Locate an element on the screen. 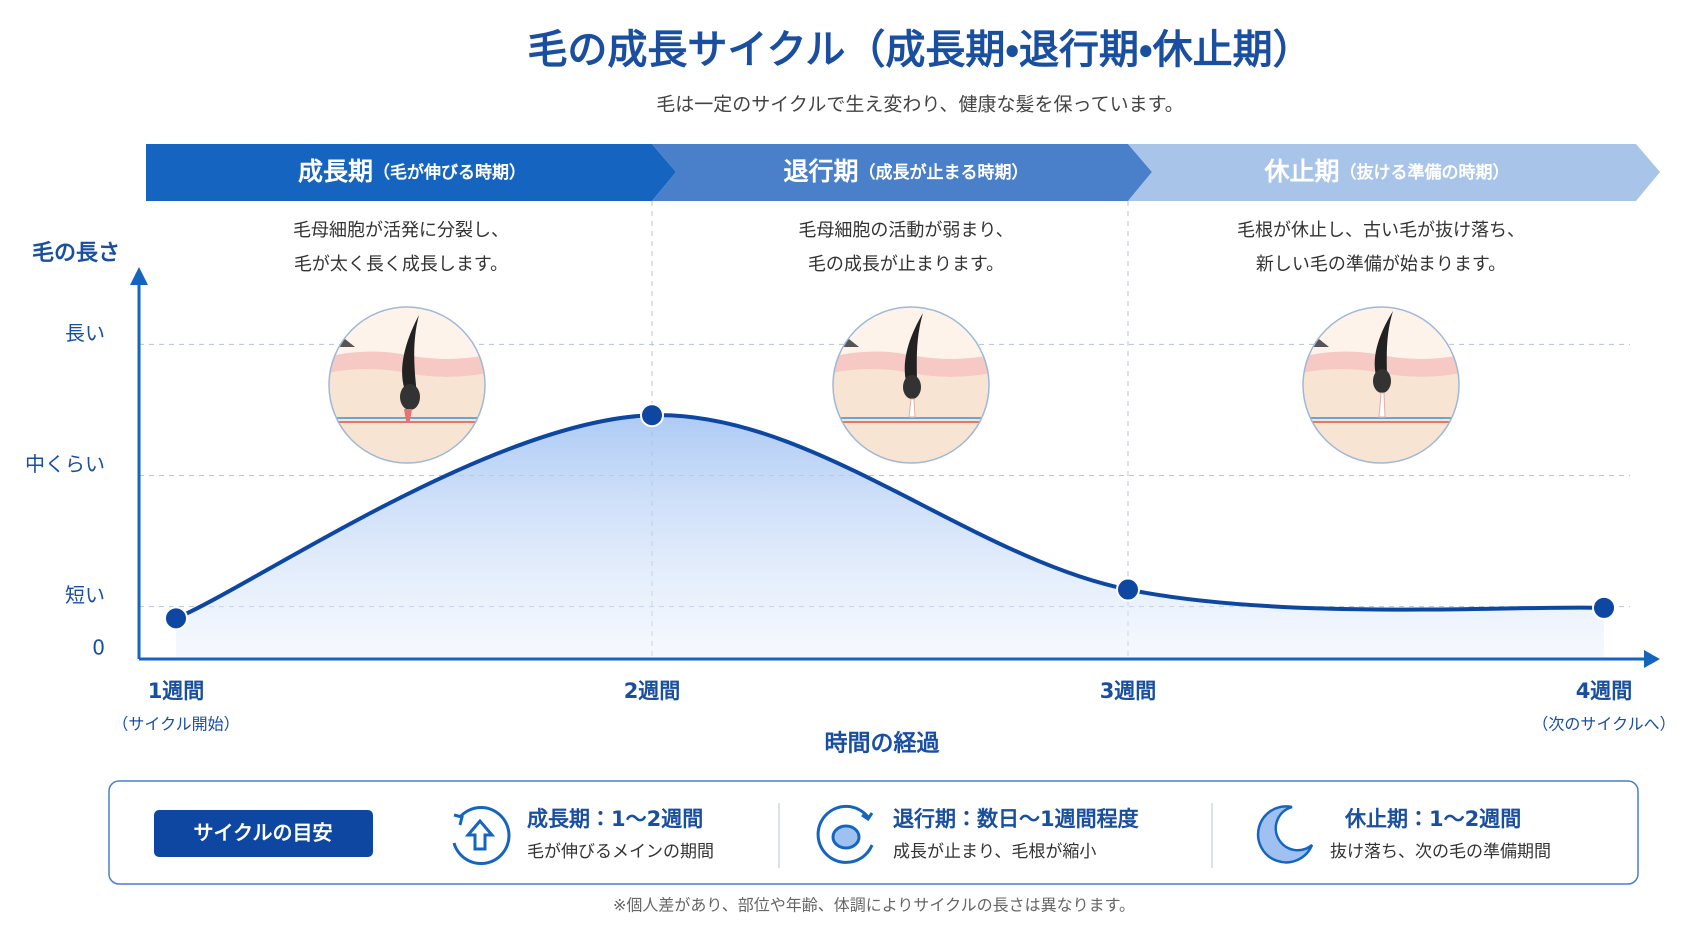 The width and height of the screenshot is (1693, 929). phase-name: 退行期 is located at coordinates (820, 171).